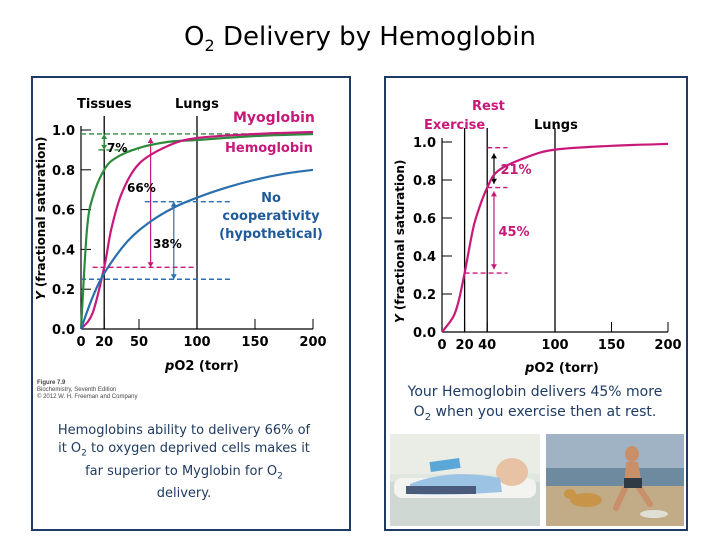 This screenshot has width=720, height=540. What do you see at coordinates (173, 204) in the screenshot?
I see `arrow-38pct-tail` at bounding box center [173, 204].